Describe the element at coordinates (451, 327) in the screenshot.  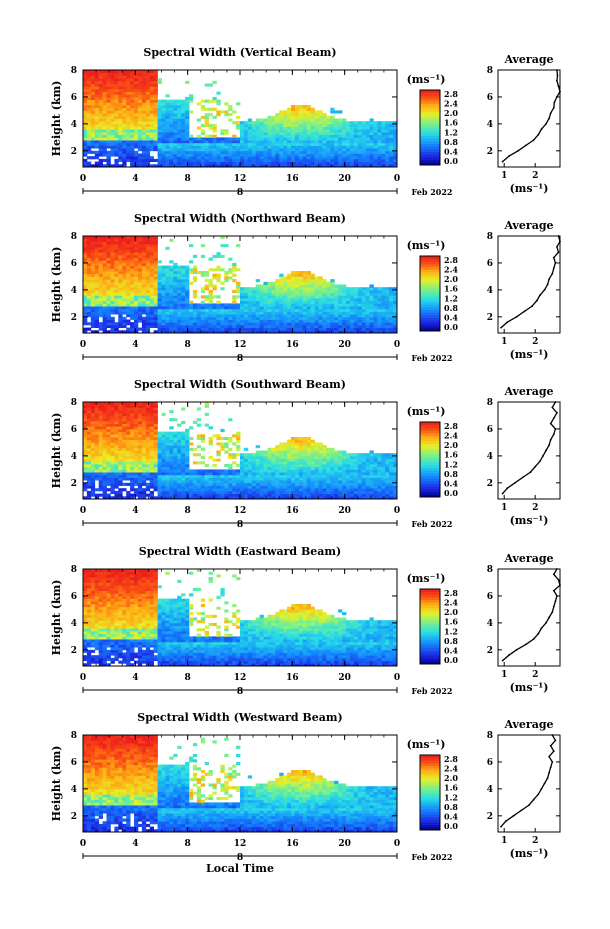
I see `colorbar-tick-label: 0.0` at that location.